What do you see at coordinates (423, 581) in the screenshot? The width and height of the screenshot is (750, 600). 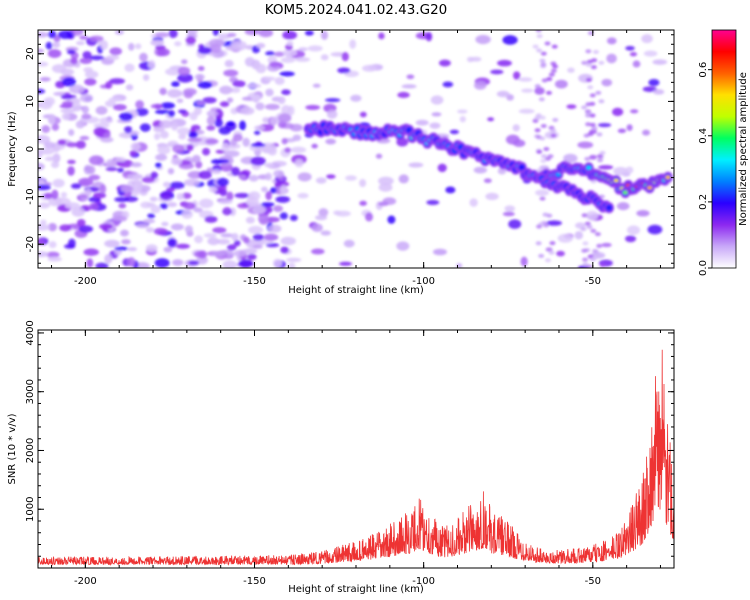 I see `x-tick-label: -100` at bounding box center [423, 581].